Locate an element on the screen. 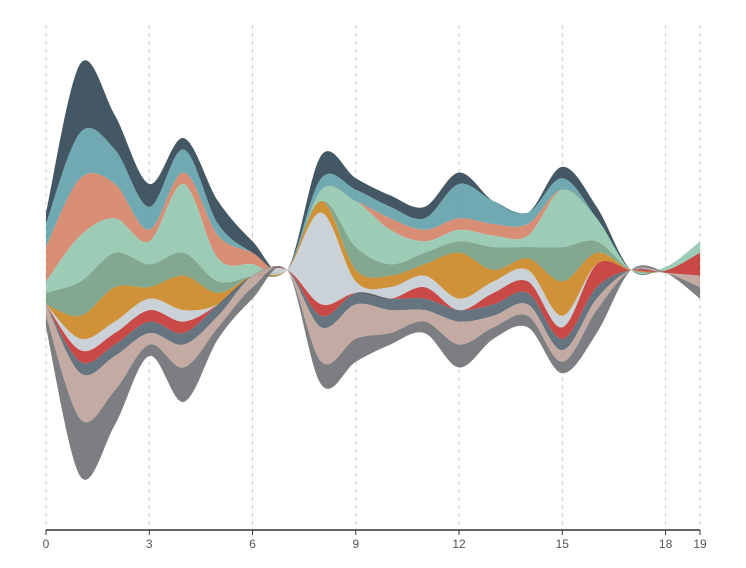 This screenshot has width=746, height=568. x-tick-label: 12 is located at coordinates (459, 544).